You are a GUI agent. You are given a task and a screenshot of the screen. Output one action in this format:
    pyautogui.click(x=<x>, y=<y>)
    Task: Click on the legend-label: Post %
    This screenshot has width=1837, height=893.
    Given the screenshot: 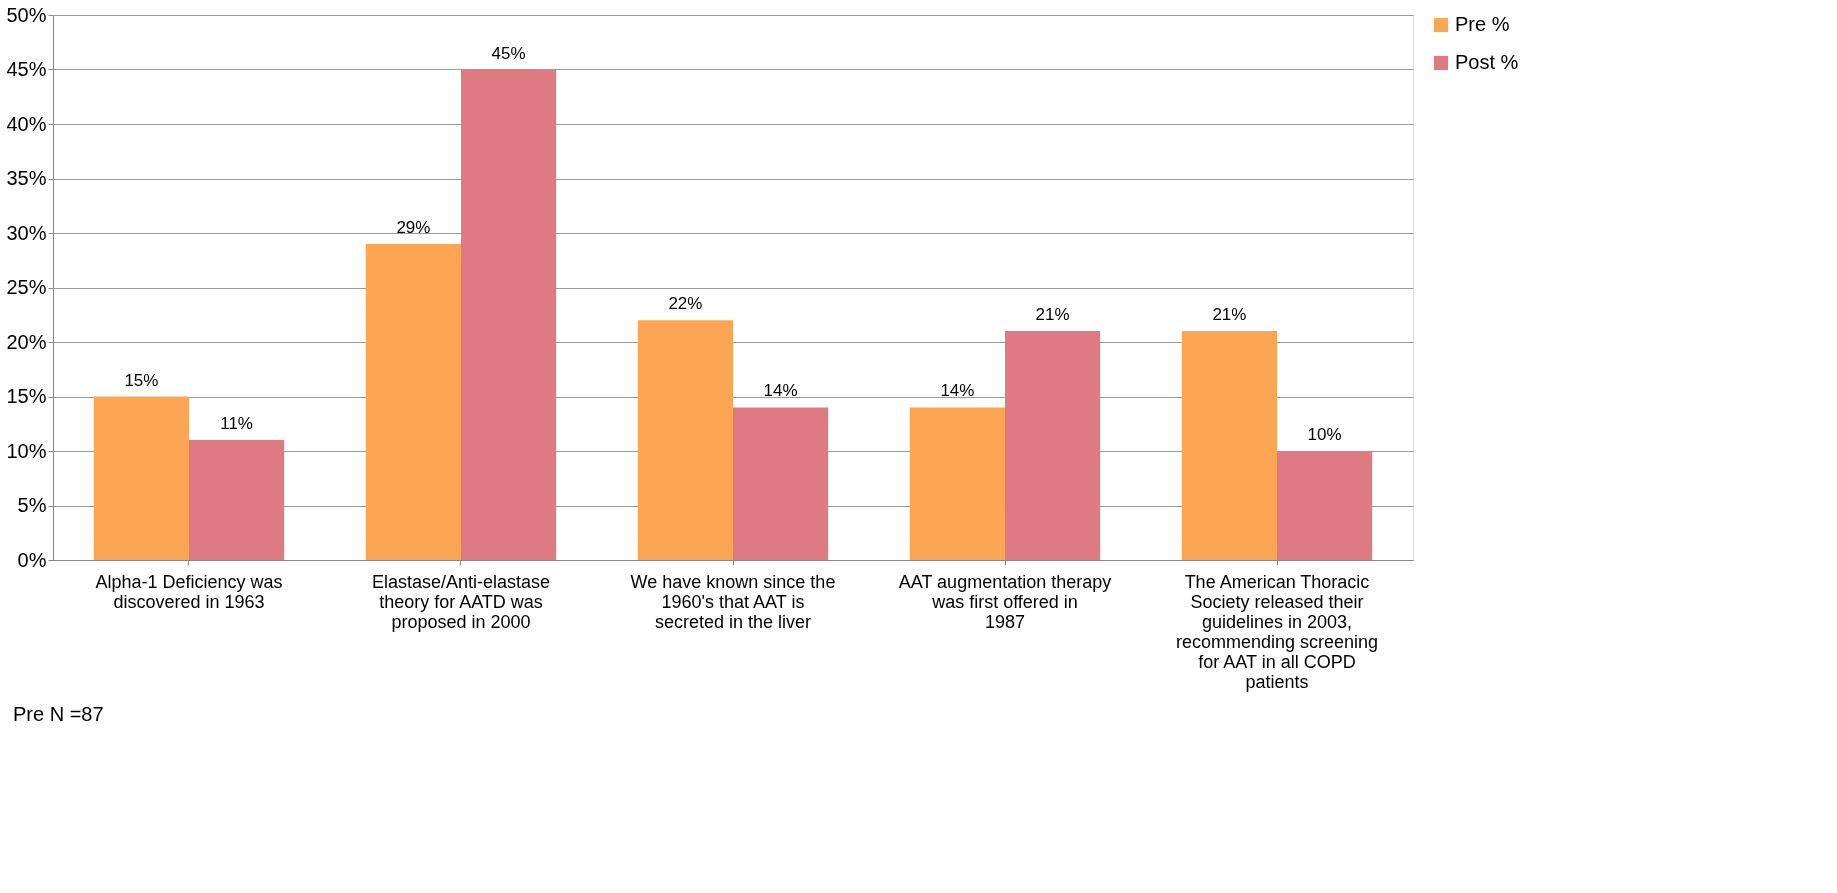 What is the action you would take?
    pyautogui.click(x=1487, y=62)
    